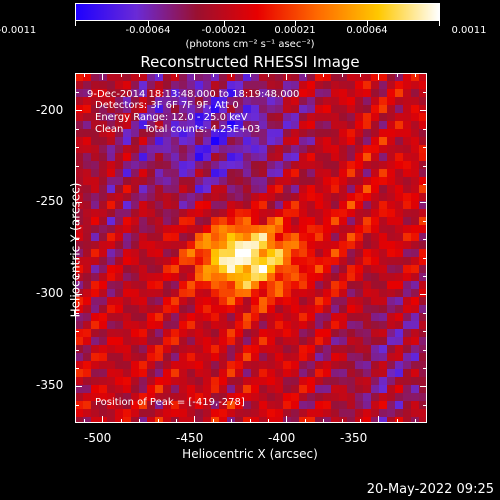  Describe the element at coordinates (75, 23) in the screenshot. I see `colorbar-tick` at that location.